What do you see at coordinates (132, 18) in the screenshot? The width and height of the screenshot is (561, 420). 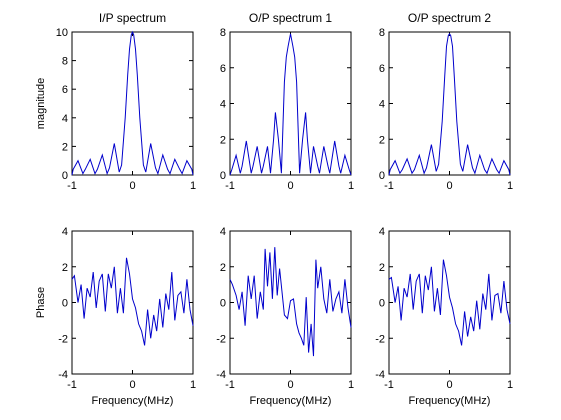 I see `plot-title: I/P spectrum` at bounding box center [132, 18].